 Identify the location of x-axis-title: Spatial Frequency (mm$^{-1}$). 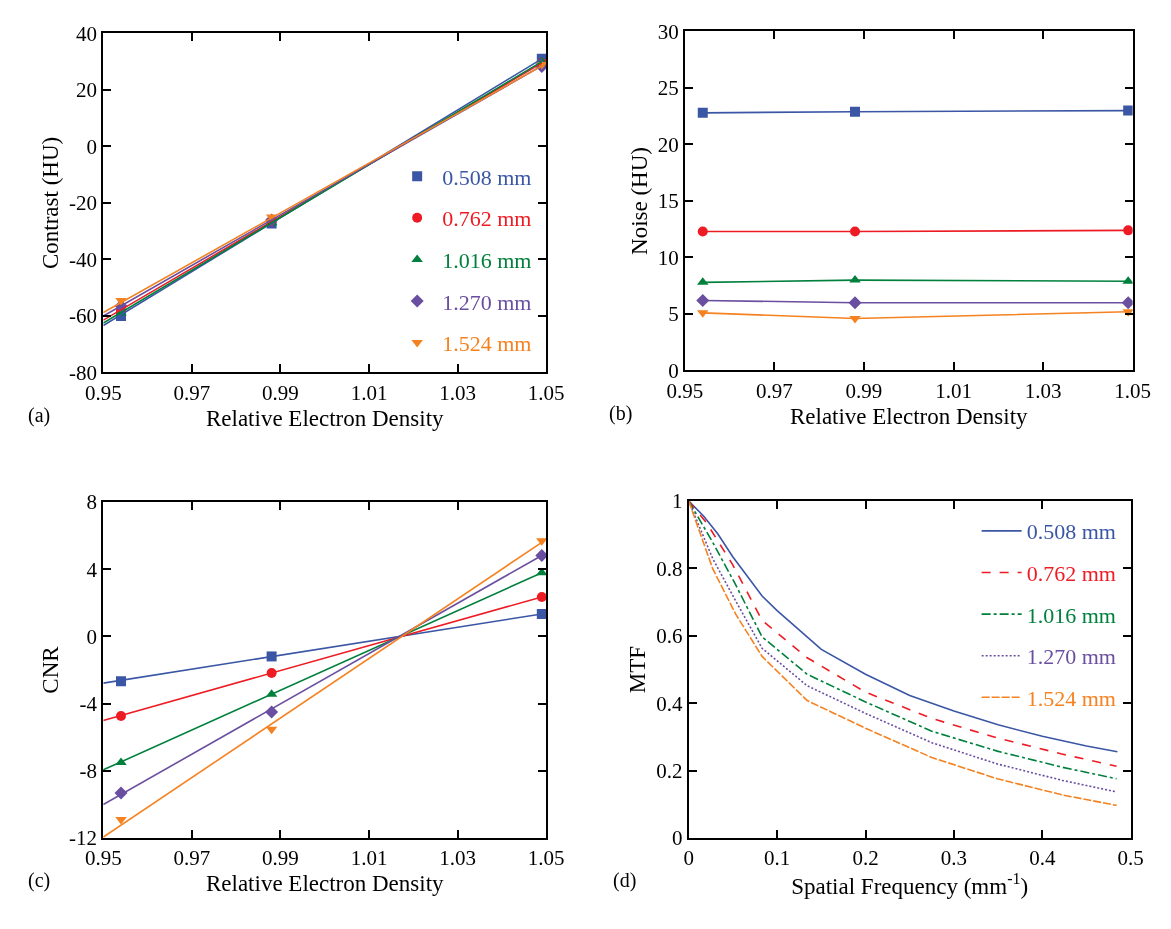
(910, 884).